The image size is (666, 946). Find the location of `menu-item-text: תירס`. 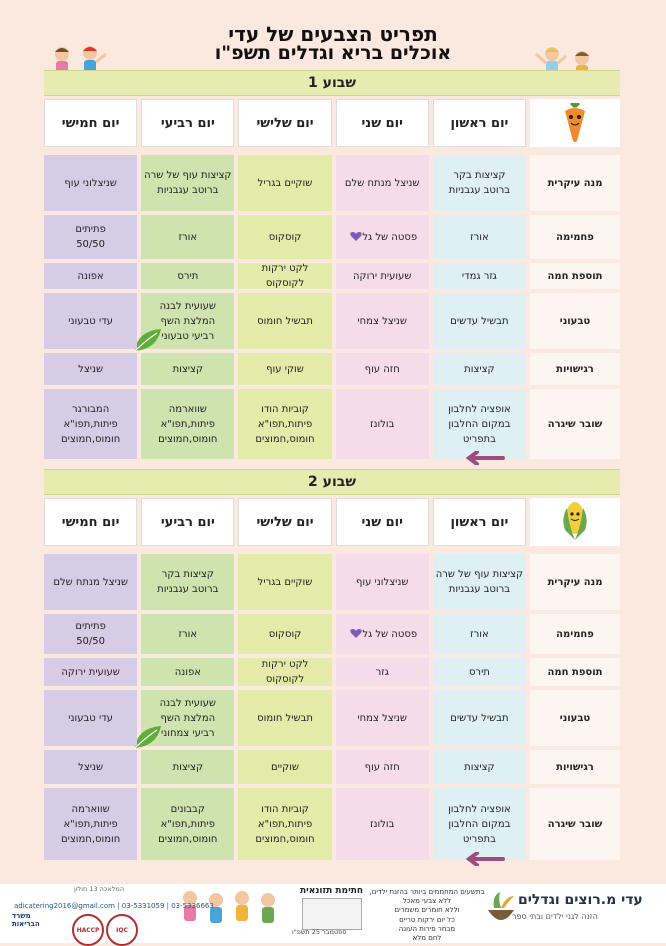

menu-item-text: תירס is located at coordinates (188, 276).